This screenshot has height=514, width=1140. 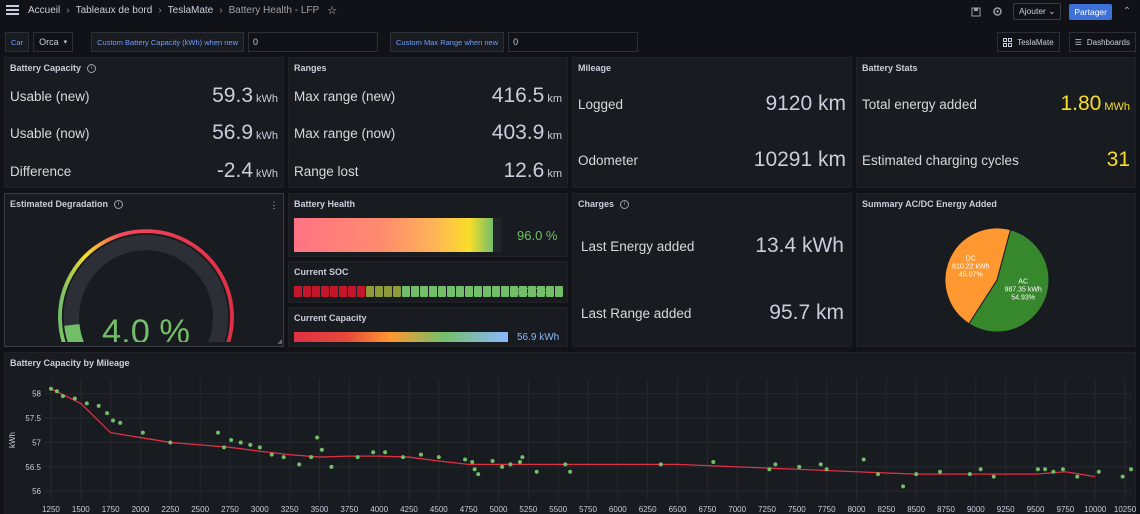 I want to click on save-icon, so click(x=976, y=12).